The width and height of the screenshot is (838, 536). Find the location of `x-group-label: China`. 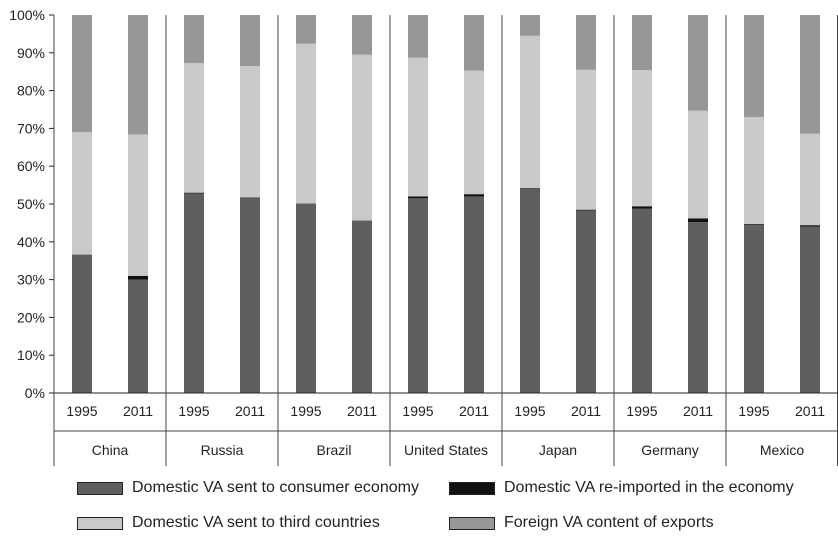

x-group-label: China is located at coordinates (110, 450).